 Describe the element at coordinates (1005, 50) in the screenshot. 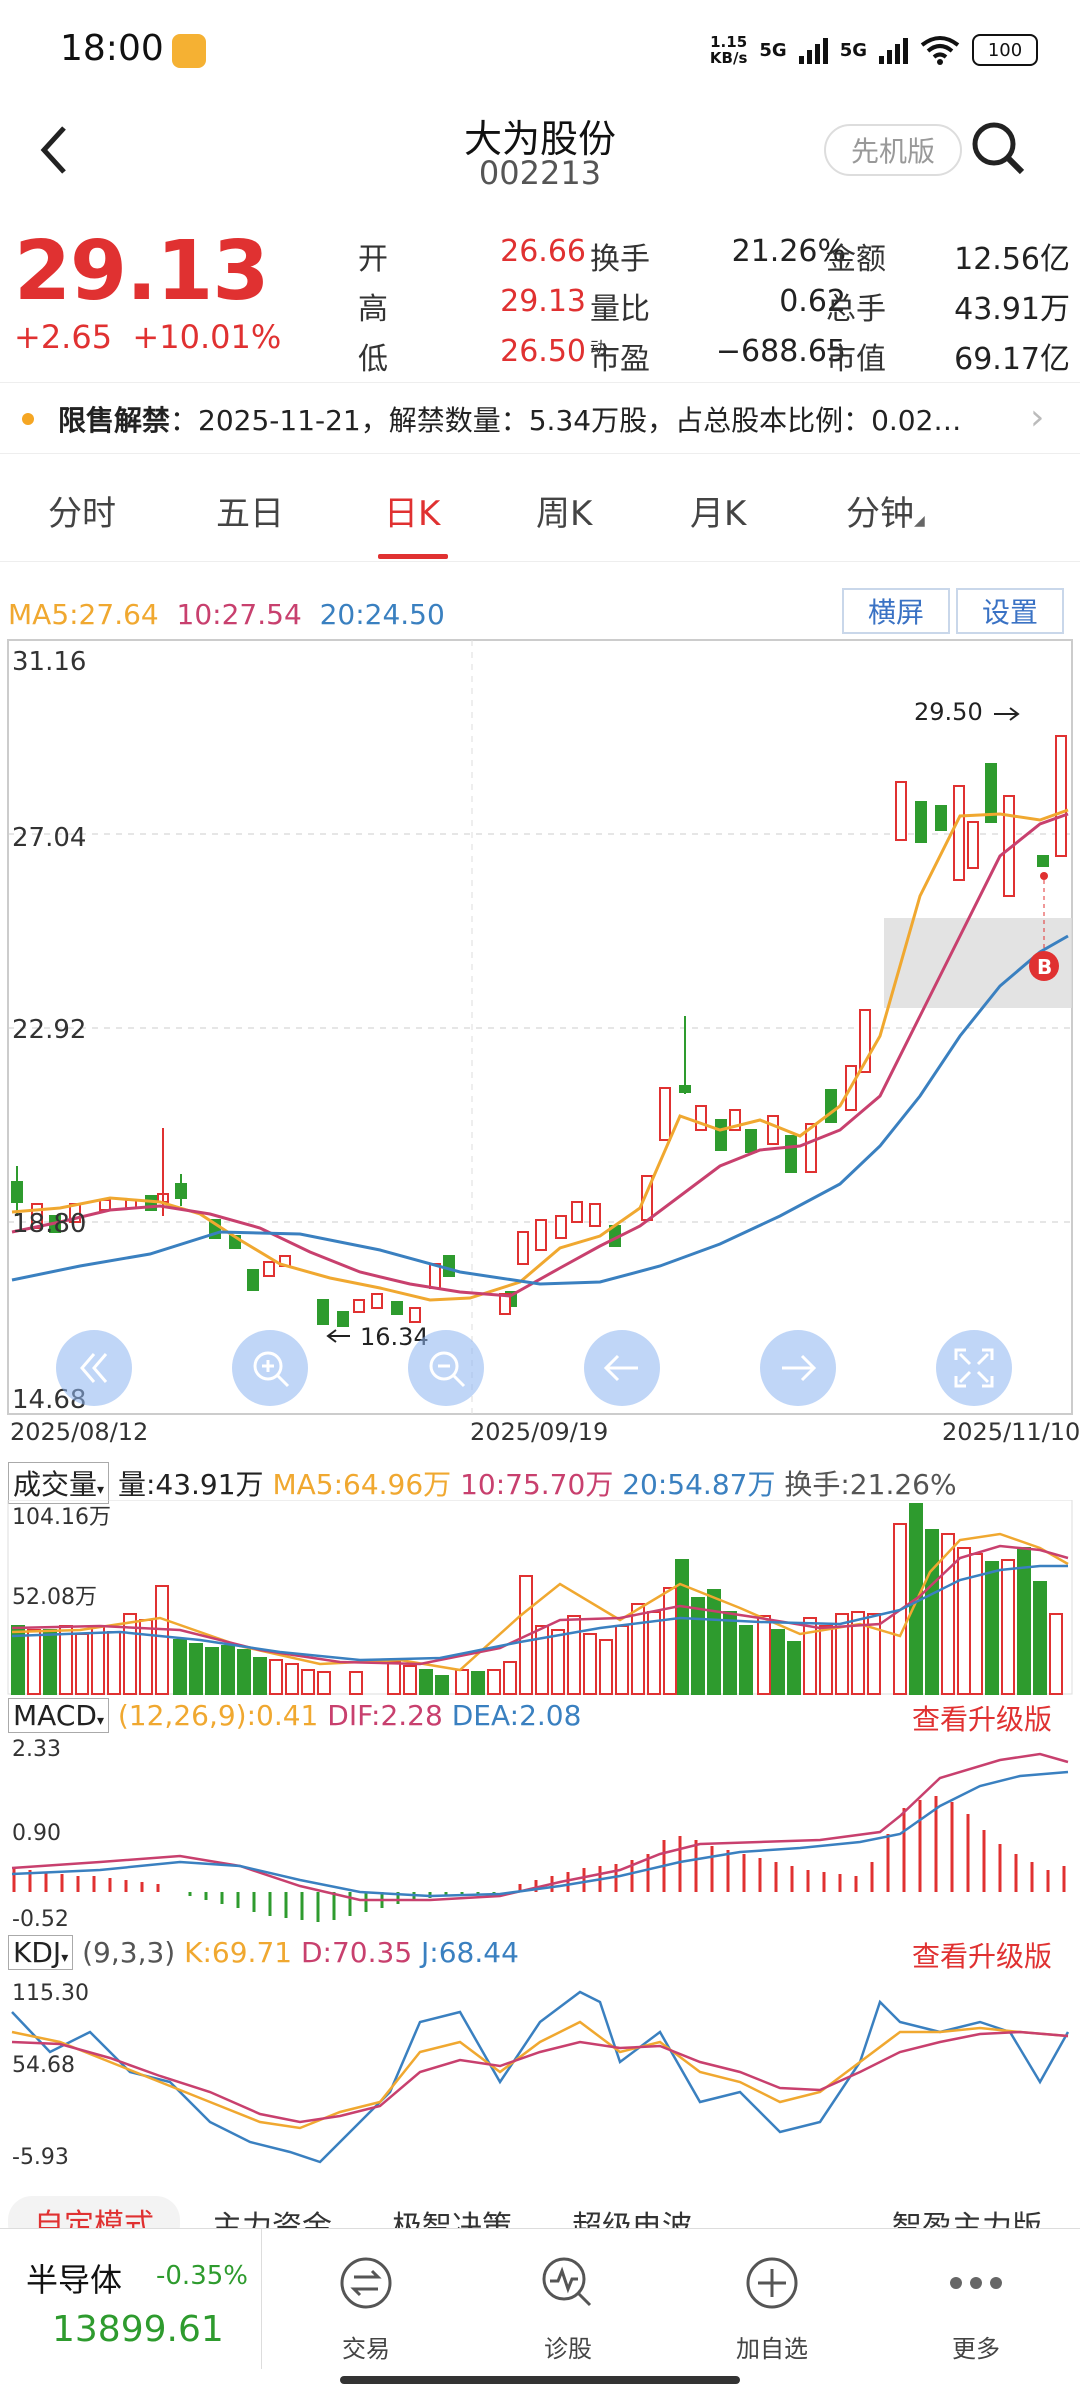

I see `battery-icon: 100` at that location.